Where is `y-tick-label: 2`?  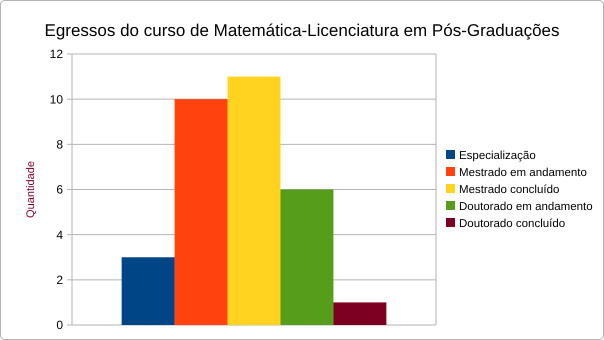 y-tick-label: 2 is located at coordinates (60, 280).